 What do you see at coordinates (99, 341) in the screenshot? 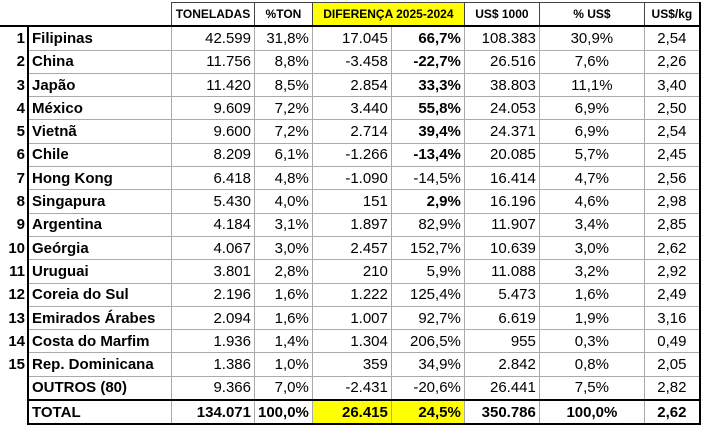
I see `country-name: Costa do Marfim` at bounding box center [99, 341].